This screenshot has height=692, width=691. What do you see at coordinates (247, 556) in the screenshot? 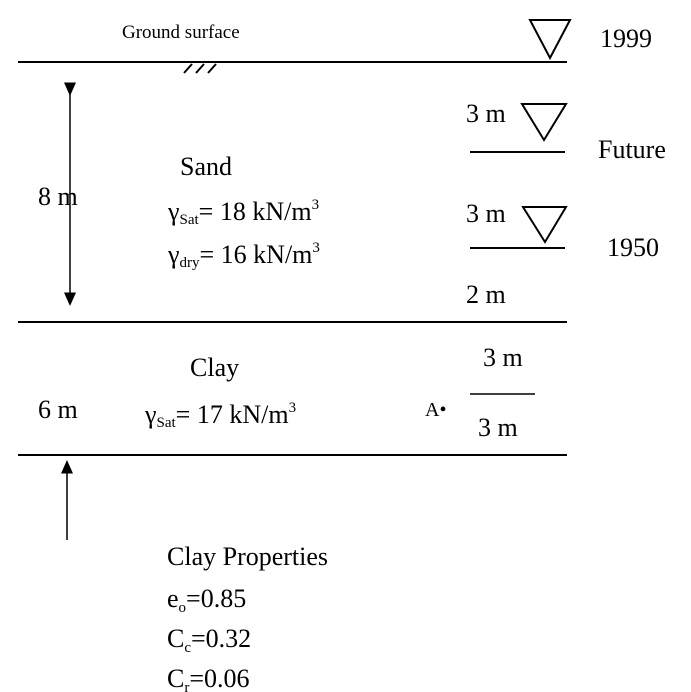
I see `properties-title: Clay Properties` at bounding box center [247, 556].